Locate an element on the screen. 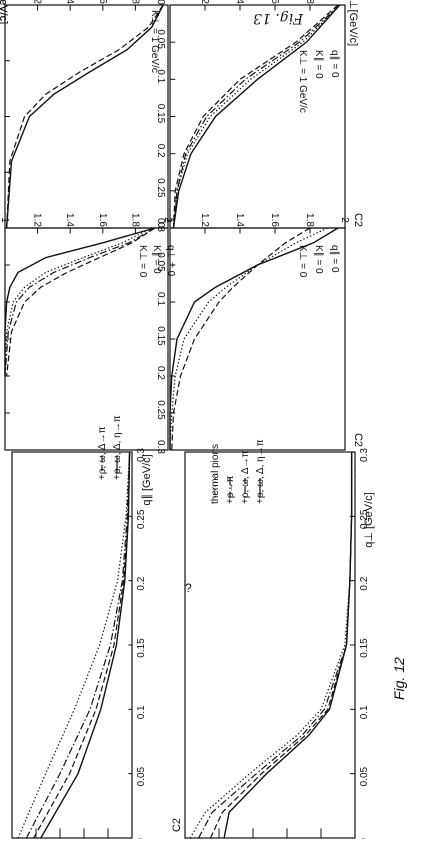 The width and height of the screenshot is (444, 844). y-tick-label: 1 is located at coordinates (169, 220).